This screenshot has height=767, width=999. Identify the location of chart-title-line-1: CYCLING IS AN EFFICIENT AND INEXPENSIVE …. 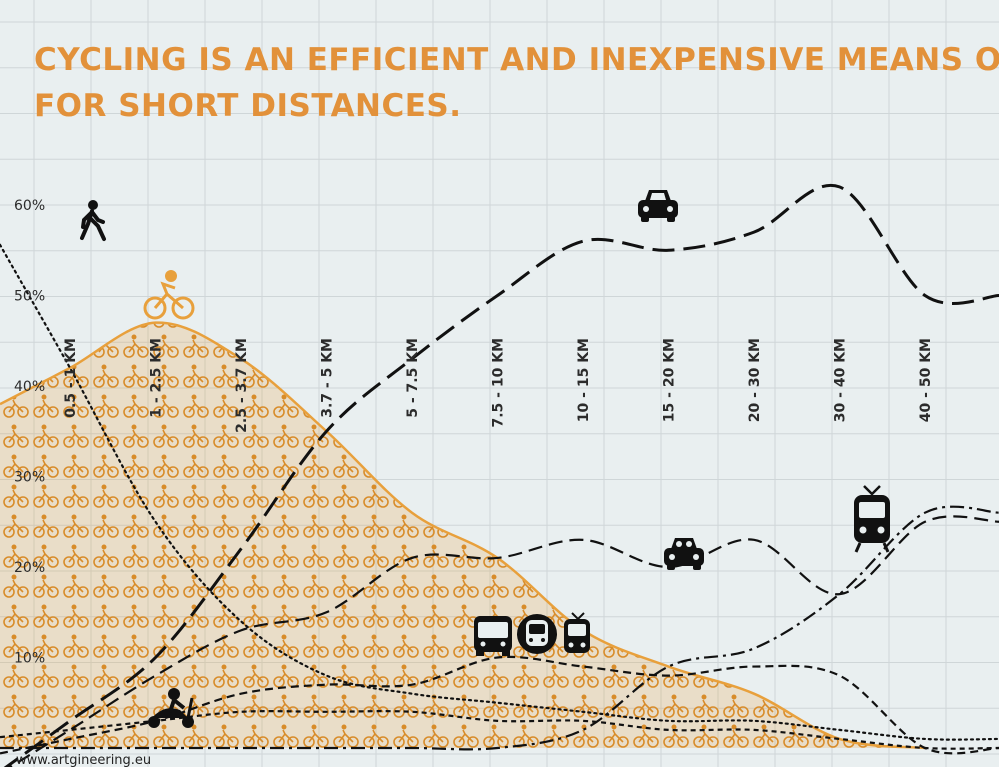
(516, 60).